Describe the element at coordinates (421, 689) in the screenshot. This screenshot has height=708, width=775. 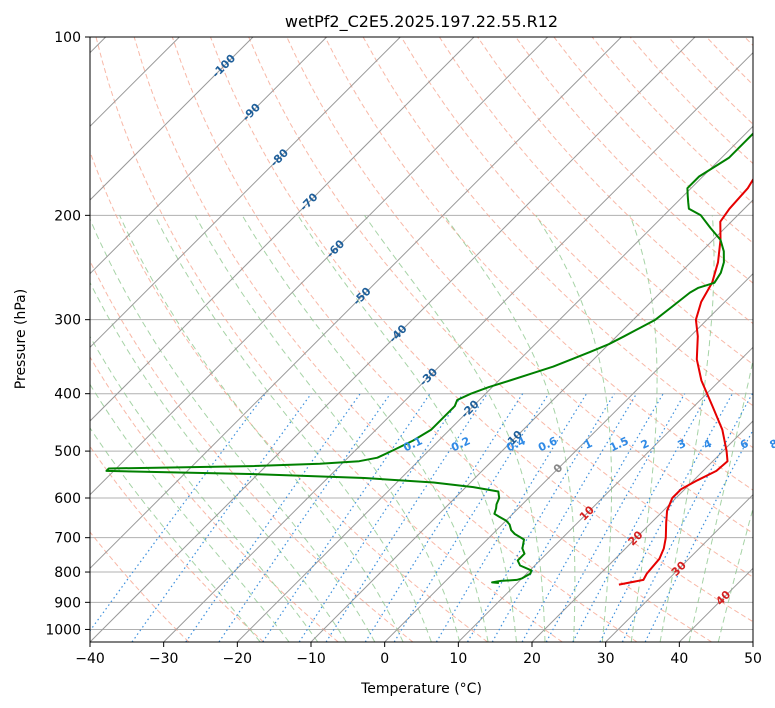
I see `x-axis-label: Temperature (°C)` at that location.